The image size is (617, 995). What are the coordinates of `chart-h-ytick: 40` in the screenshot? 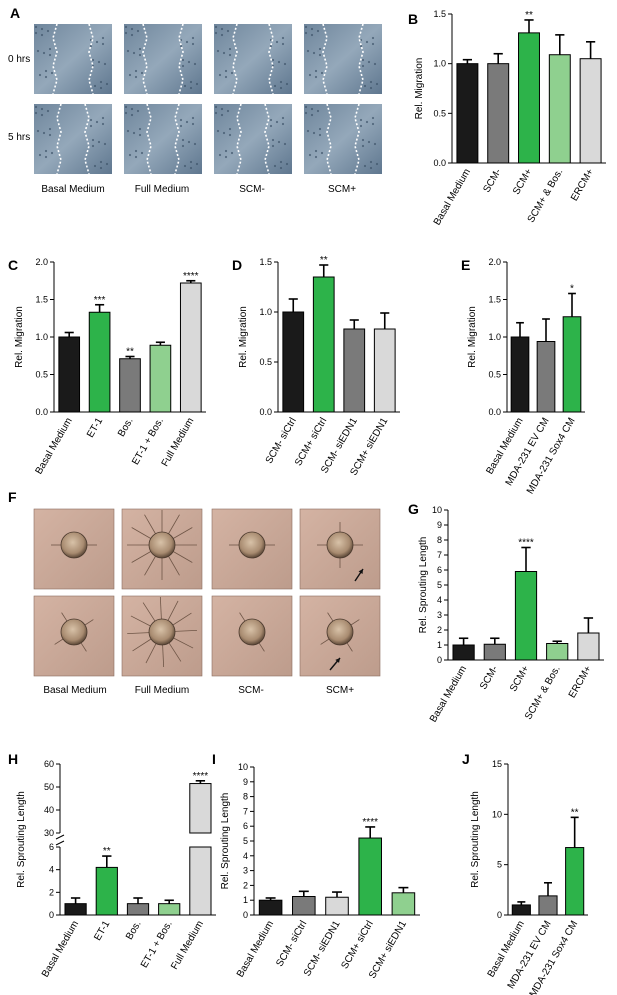 It's located at (49, 810).